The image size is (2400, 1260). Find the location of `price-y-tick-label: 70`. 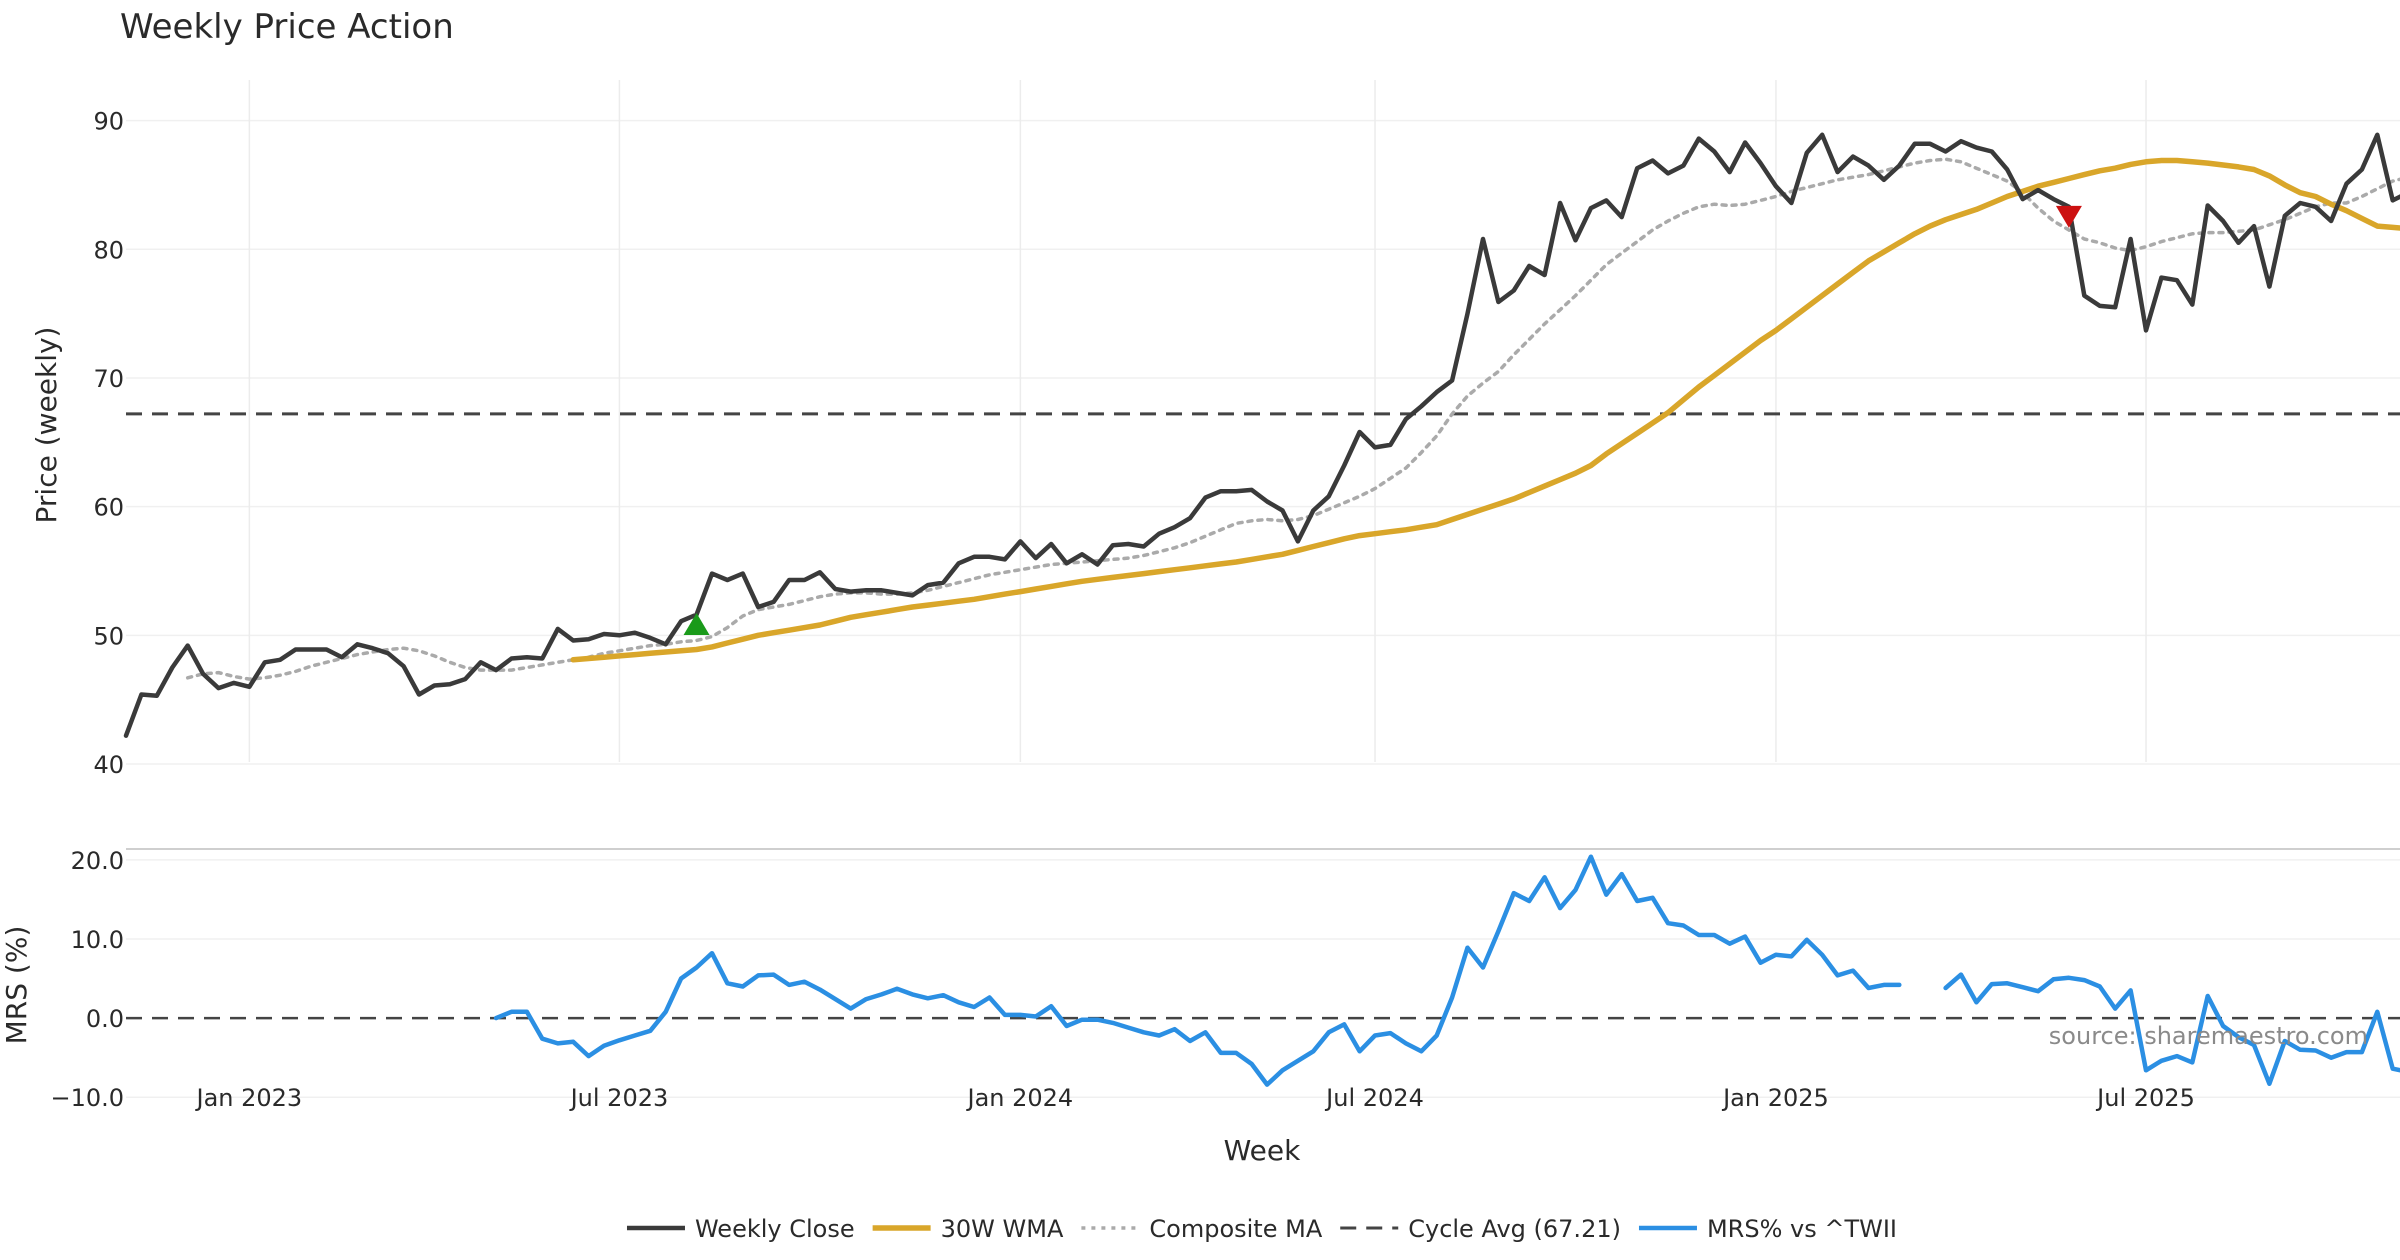

price-y-tick-label: 70 is located at coordinates (108, 379).